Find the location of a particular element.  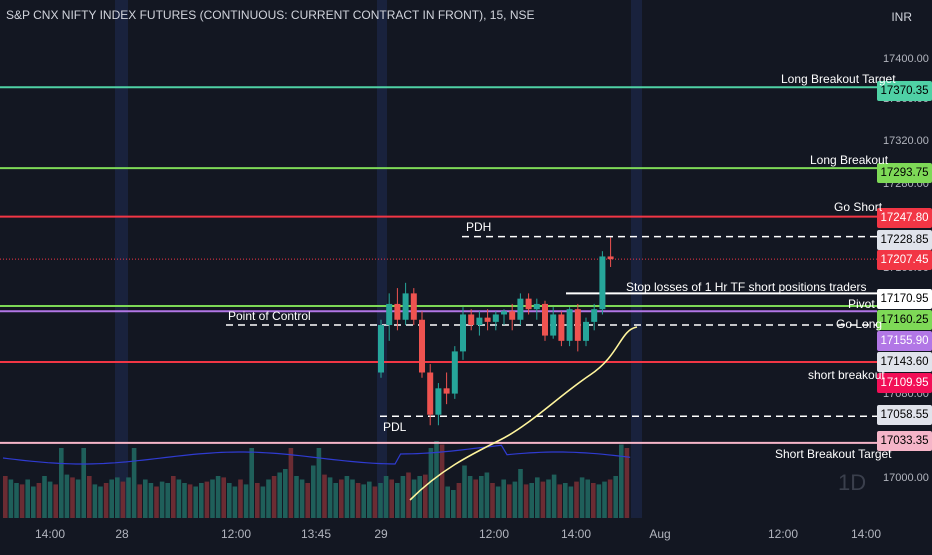

price-badge-go-long: 17160.25 is located at coordinates (904, 320).